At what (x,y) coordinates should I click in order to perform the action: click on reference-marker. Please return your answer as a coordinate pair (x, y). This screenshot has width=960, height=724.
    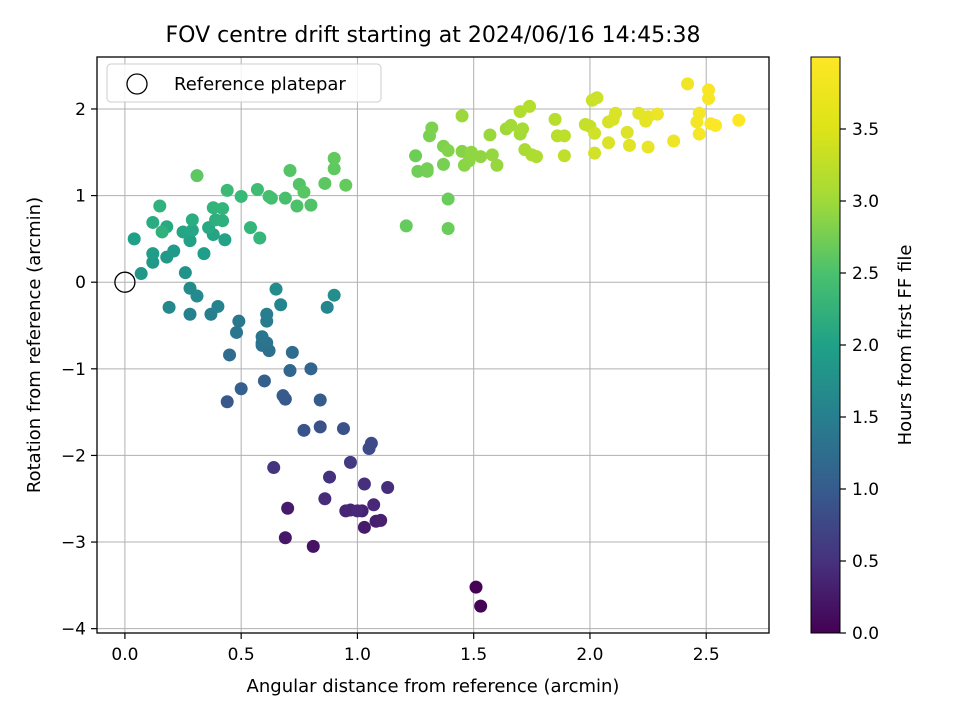
    Looking at the image, I should click on (125, 282).